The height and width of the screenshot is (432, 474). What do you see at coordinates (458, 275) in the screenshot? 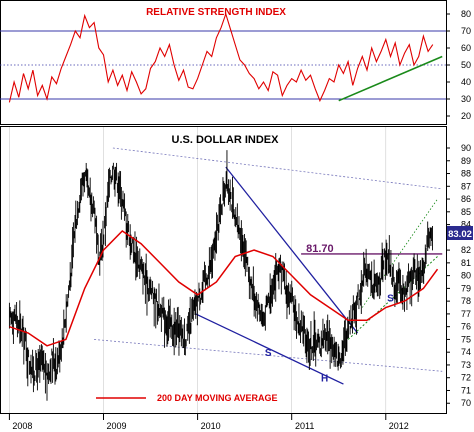
I see `price-y-axis: 70 71 72 73 74 75 76 77 78 79 80 81 82 84 85 86 87 88 89 90` at bounding box center [458, 275].